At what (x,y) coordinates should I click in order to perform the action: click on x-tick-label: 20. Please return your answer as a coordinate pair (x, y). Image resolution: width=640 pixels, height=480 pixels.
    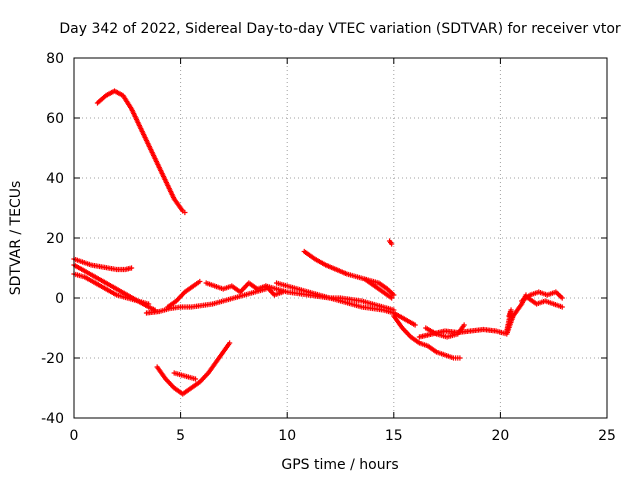
    Looking at the image, I should click on (500, 436).